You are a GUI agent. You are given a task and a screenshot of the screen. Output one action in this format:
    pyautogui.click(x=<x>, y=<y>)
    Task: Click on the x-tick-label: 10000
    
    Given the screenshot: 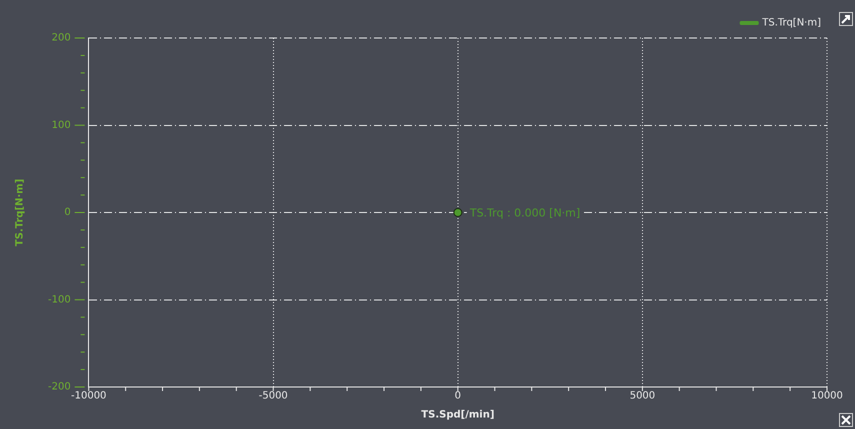 What is the action you would take?
    pyautogui.click(x=827, y=396)
    